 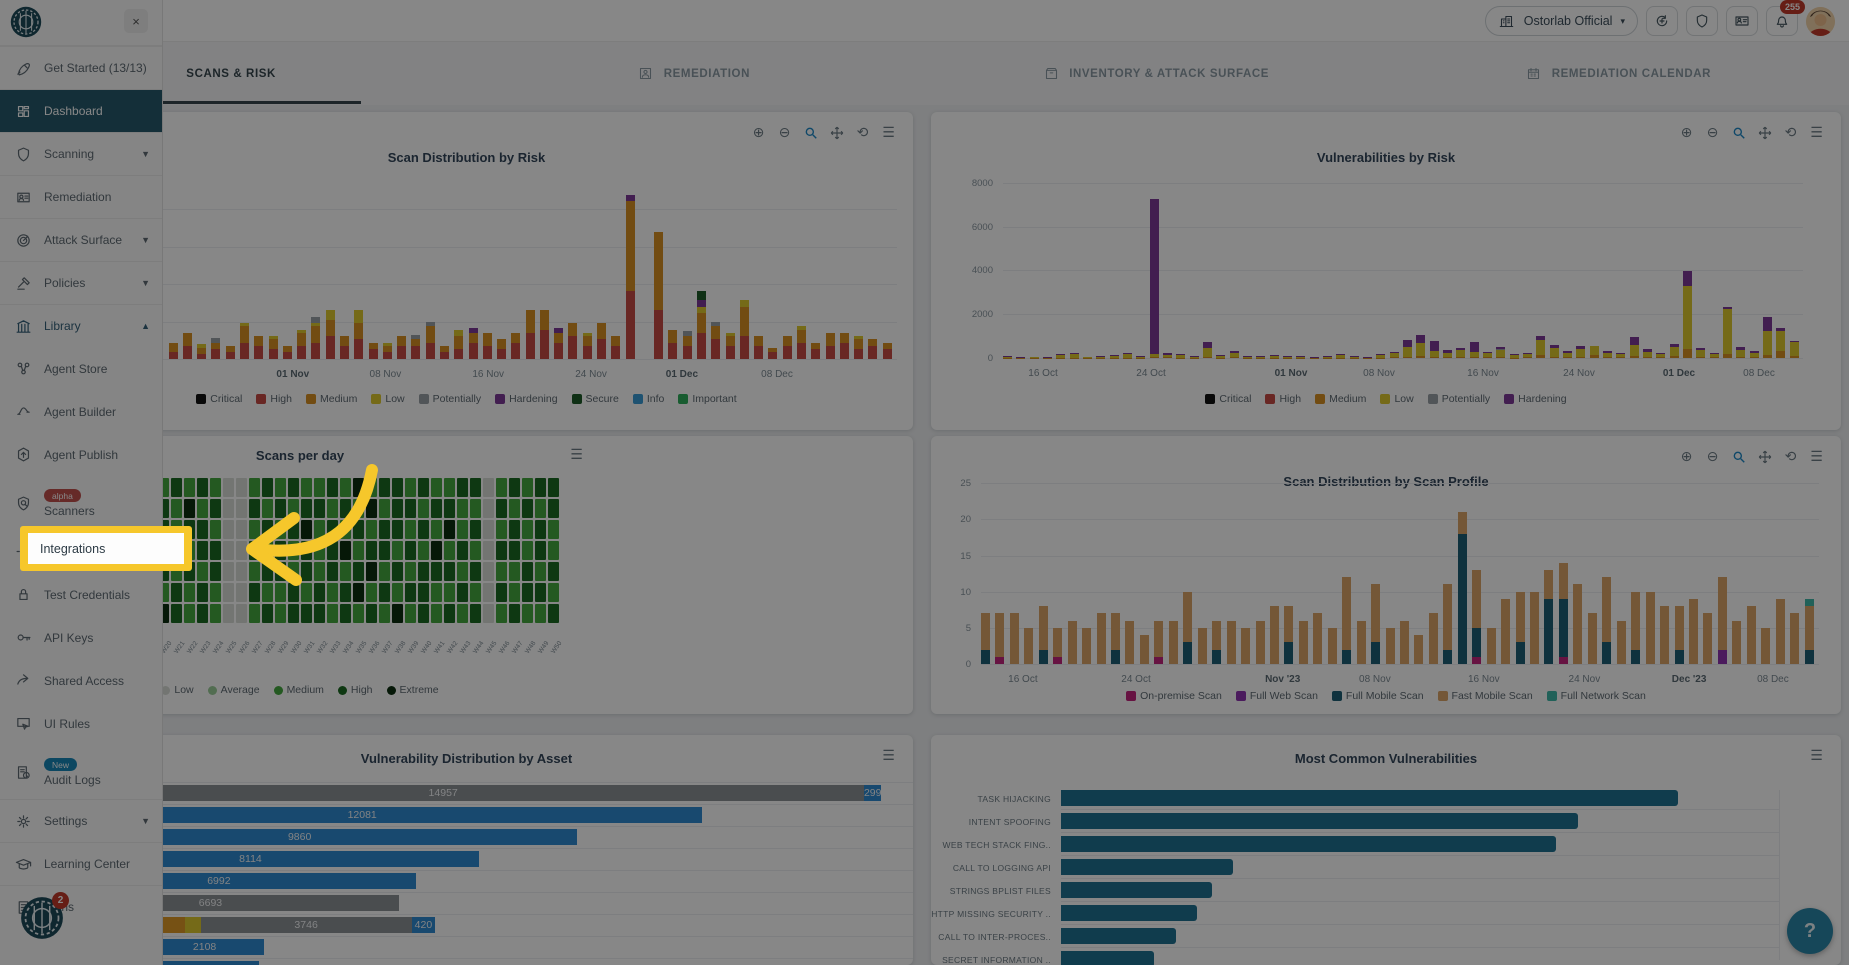 I want to click on sidebar-item-scanning: Scanning ▼, so click(x=81, y=153).